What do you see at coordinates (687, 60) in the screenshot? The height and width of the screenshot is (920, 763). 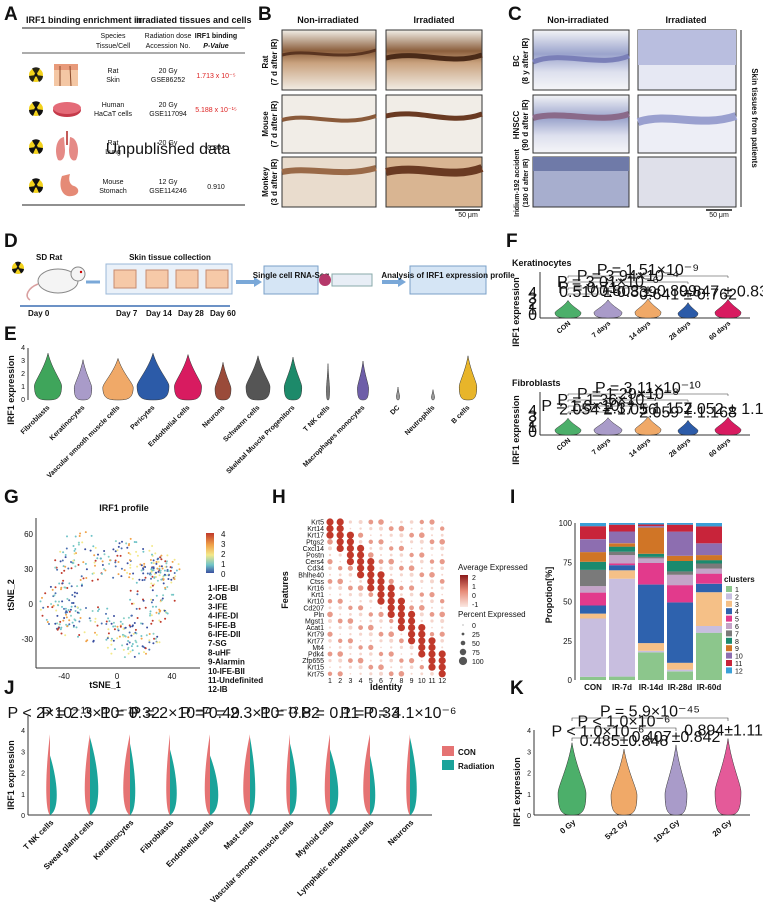 I see `ihc-image` at bounding box center [687, 60].